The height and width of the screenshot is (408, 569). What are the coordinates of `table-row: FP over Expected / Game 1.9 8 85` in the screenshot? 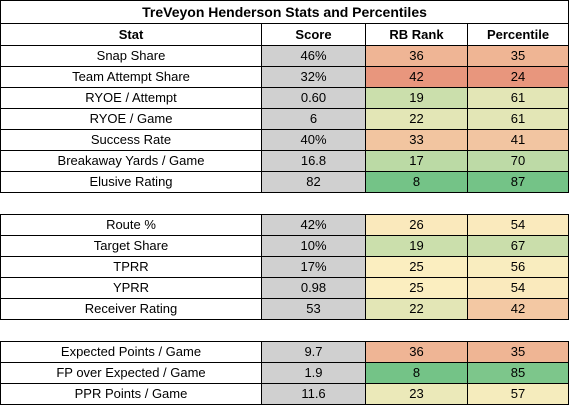 It's located at (284, 373).